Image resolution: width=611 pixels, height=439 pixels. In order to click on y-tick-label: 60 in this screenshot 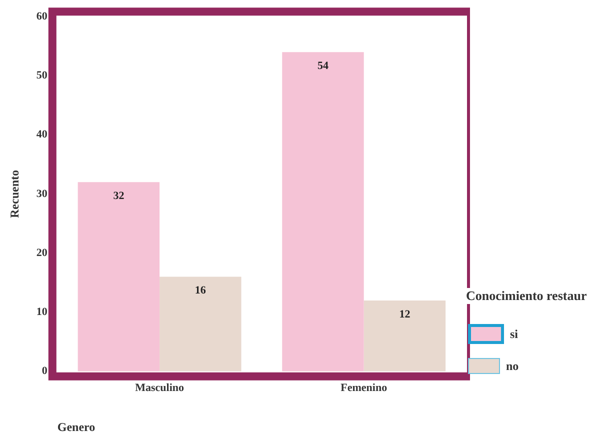, I will do `click(42, 16)`.